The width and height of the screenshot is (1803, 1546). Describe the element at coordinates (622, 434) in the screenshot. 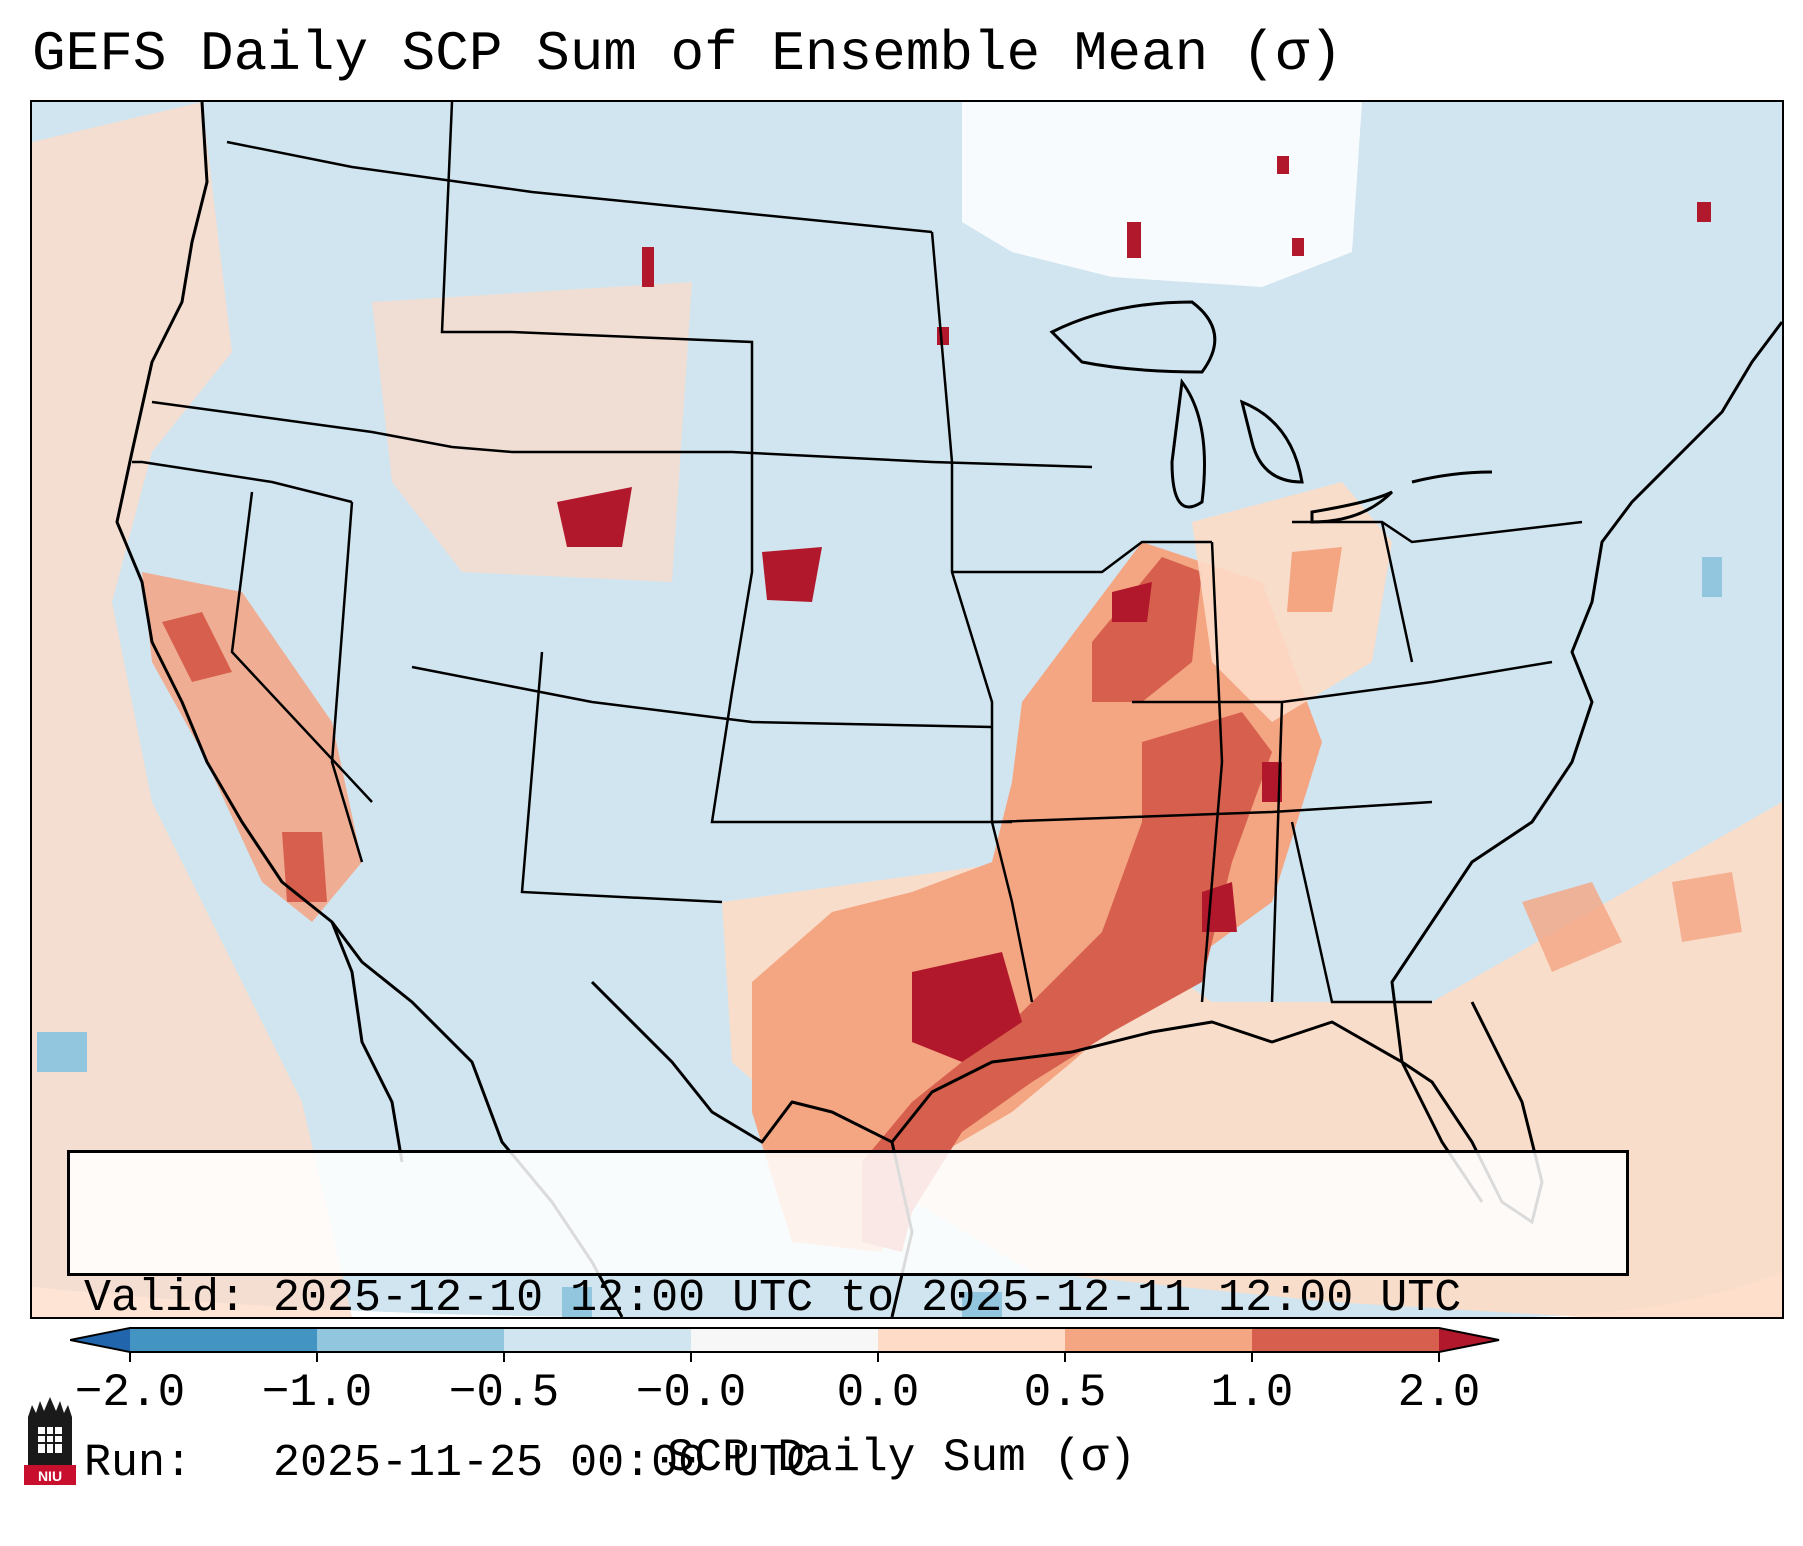

I see `northern-border-line` at that location.